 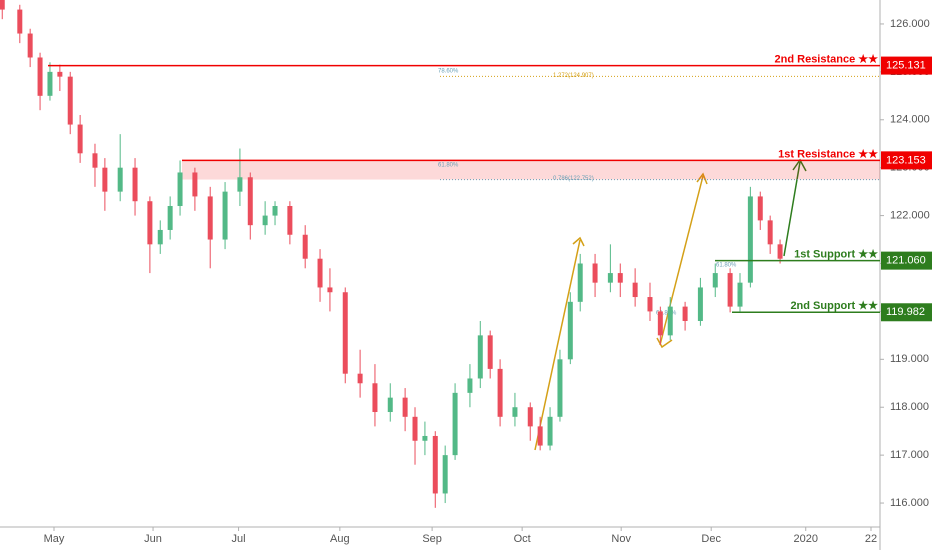 I want to click on level-name: 1st Support ★★, so click(x=836, y=255).